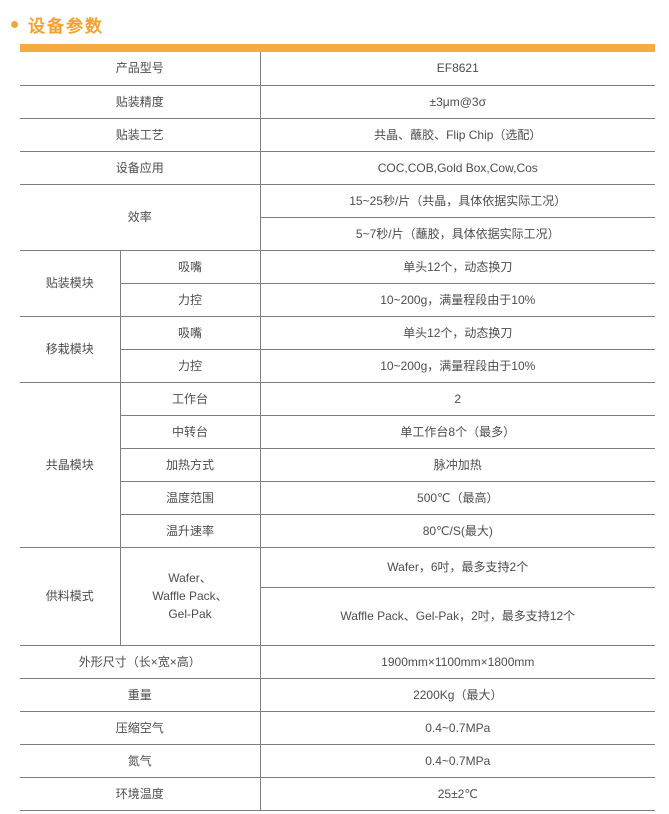  Describe the element at coordinates (457, 465) in the screenshot. I see `param-value: 脉冲加热` at that location.